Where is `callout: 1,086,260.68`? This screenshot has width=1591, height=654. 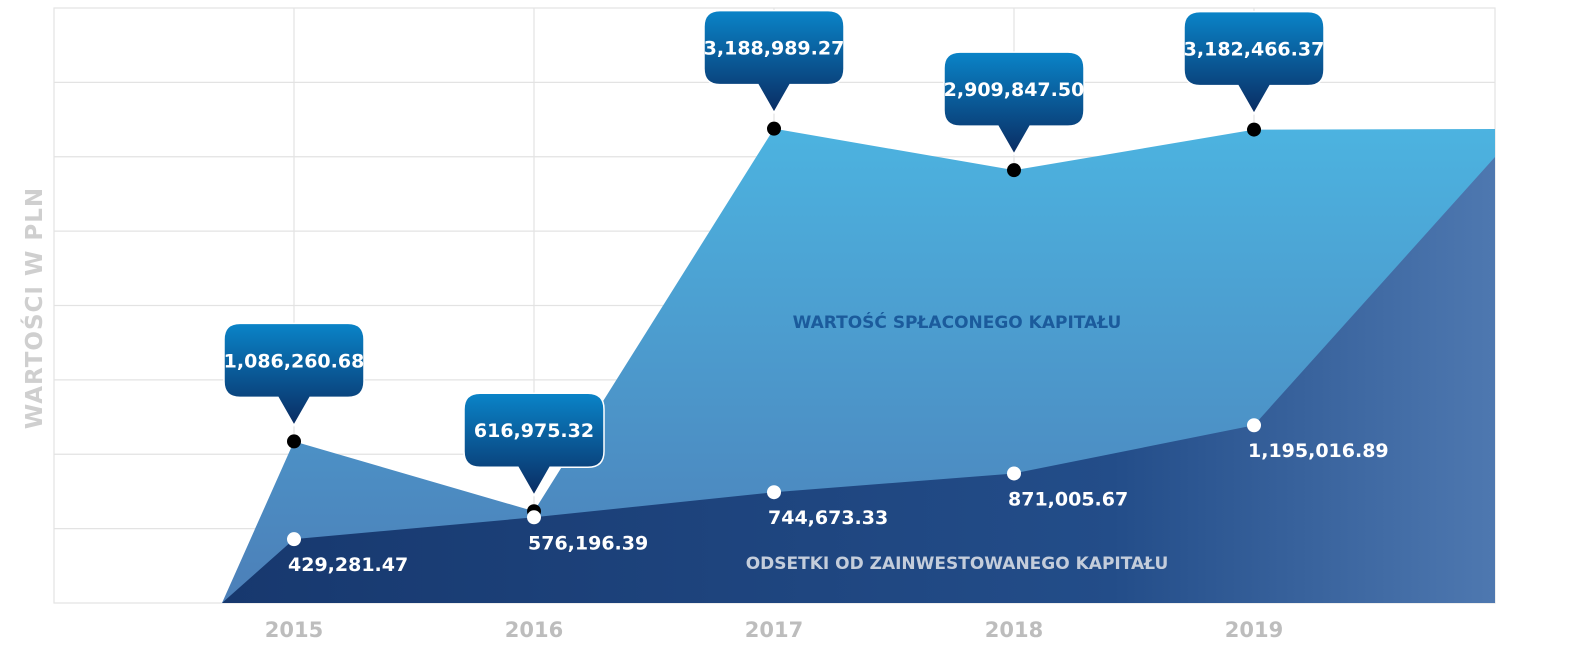
callout: 1,086,260.68 is located at coordinates (294, 374).